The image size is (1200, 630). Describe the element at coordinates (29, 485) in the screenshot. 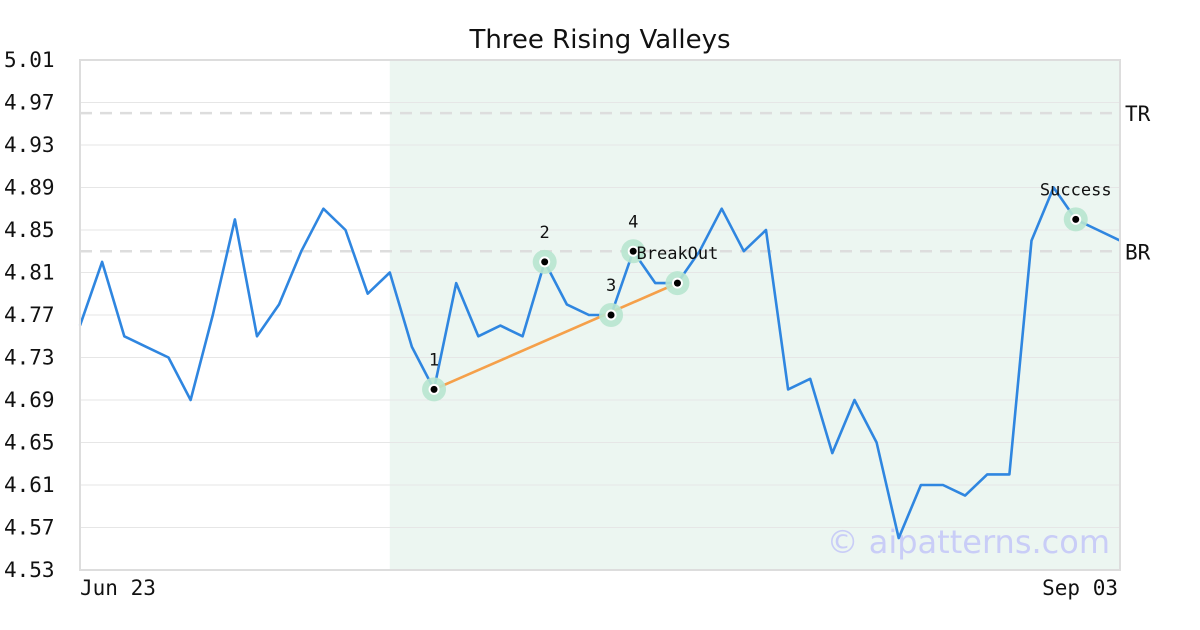

I see `y-tick-label: 4.61` at that location.